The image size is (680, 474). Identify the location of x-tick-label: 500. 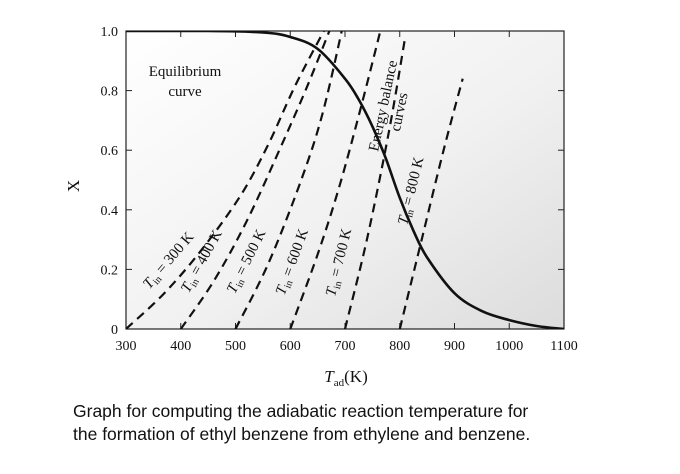
(235, 346).